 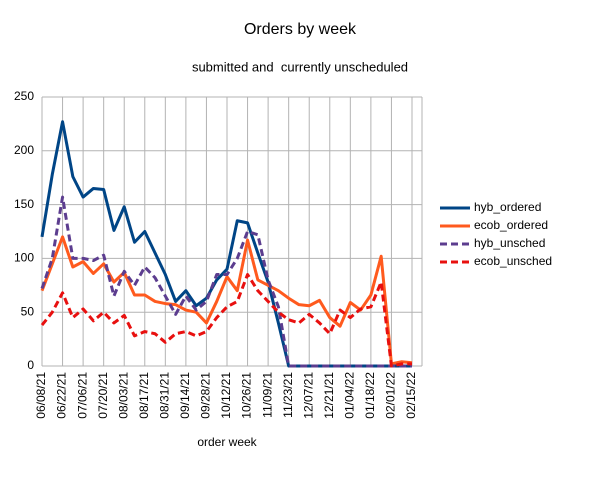 What do you see at coordinates (62, 395) in the screenshot?
I see `x-tick-label: 06/22/21` at bounding box center [62, 395].